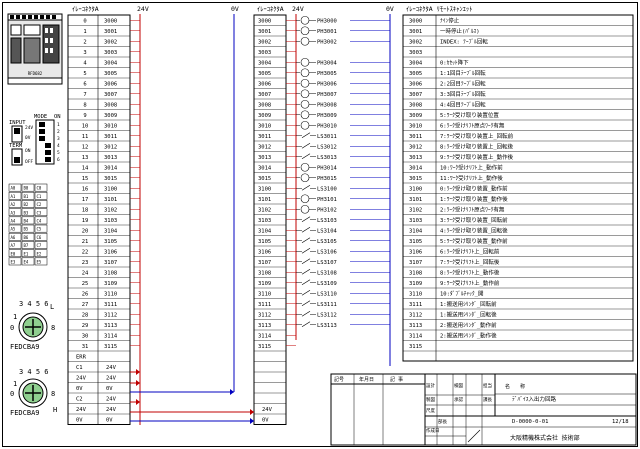  What do you see at coordinates (471, 178) in the screenshot?
I see `right-row-desc: 11:ﾜｰｸ受けﾘﾌﾄ上_動作後` at bounding box center [471, 178].